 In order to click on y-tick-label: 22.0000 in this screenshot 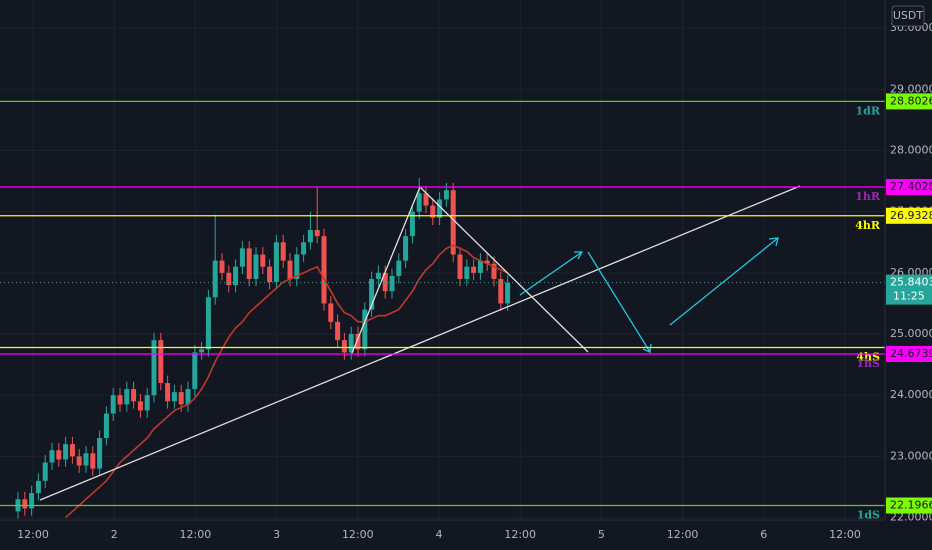, I will do `click(911, 517)`.